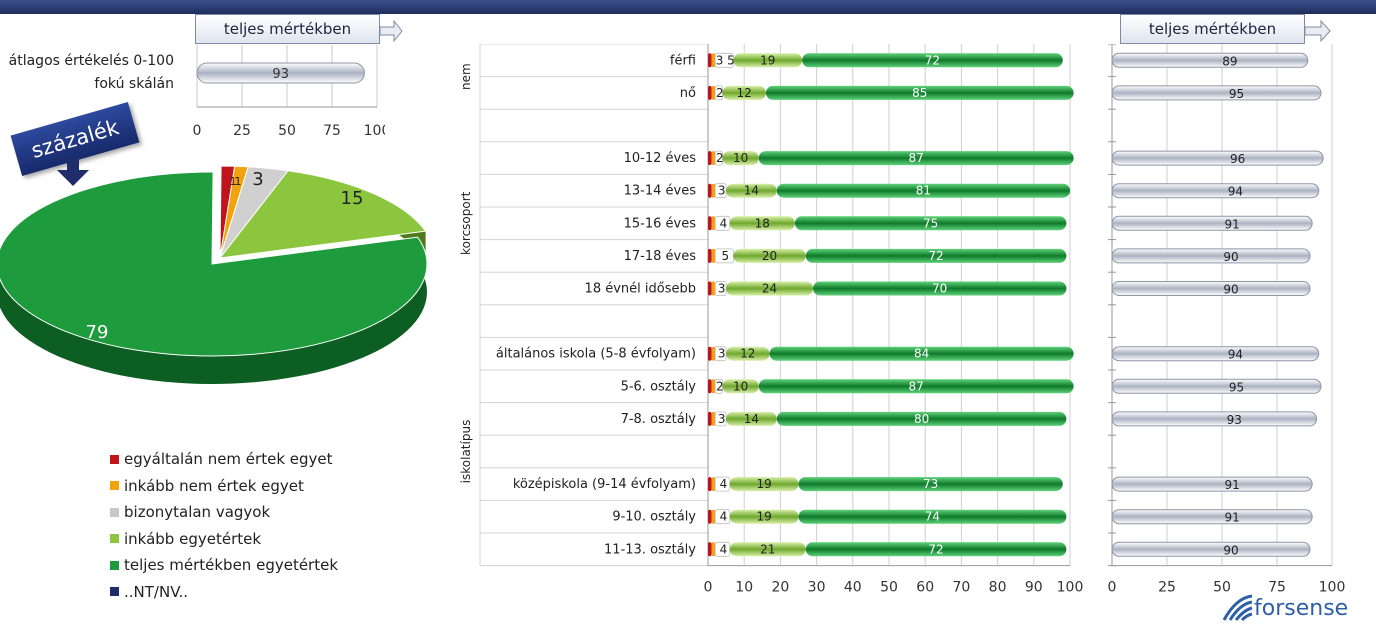 This screenshot has height=629, width=1376. What do you see at coordinates (660, 223) in the screenshot?
I see `category-label: 15-16 éves` at bounding box center [660, 223].